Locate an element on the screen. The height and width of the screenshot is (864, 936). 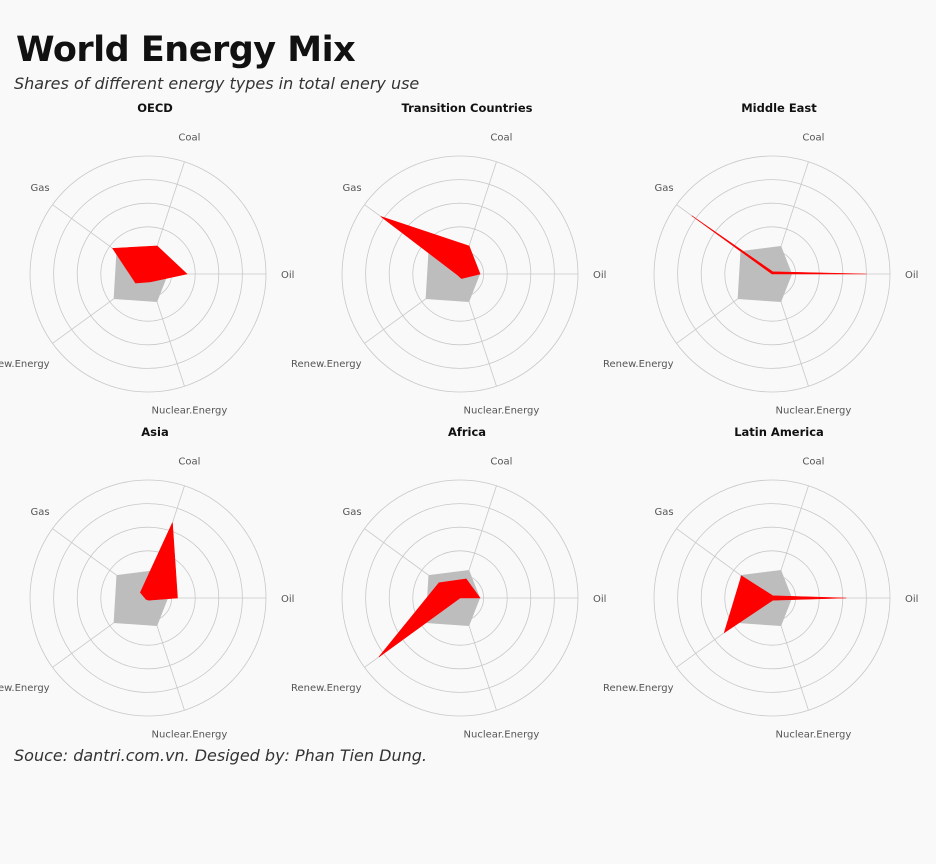
panel-title: Transition Countries is located at coordinates (467, 108).